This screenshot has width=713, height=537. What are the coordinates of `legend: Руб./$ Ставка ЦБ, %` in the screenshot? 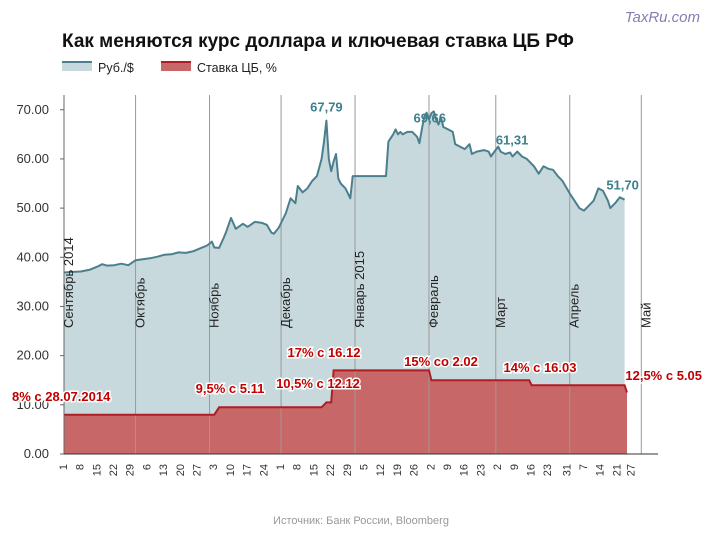 It's located at (169, 68).